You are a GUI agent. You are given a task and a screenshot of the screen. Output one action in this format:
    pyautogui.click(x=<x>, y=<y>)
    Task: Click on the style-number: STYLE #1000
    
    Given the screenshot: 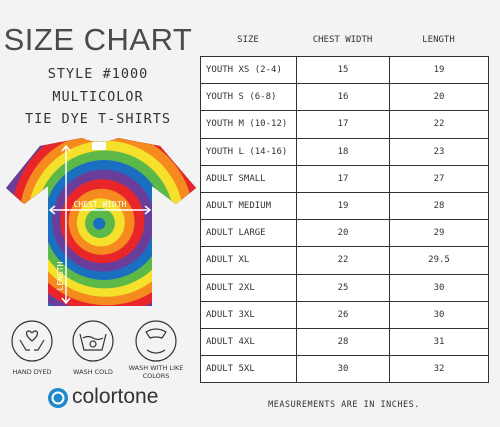 What is the action you would take?
    pyautogui.click(x=98, y=74)
    